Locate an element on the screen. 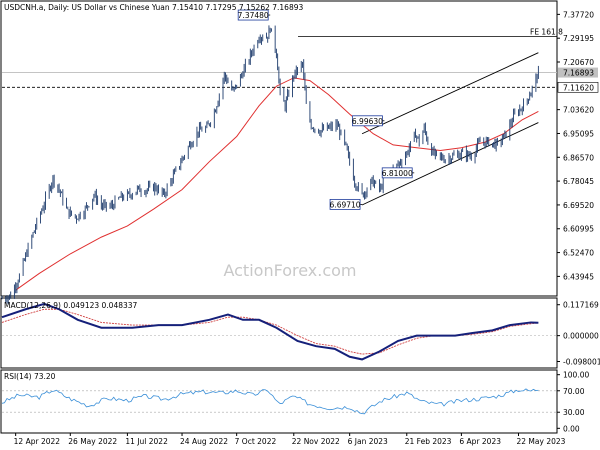 The height and width of the screenshot is (450, 600). watermark: ActionForex.com is located at coordinates (289, 270).